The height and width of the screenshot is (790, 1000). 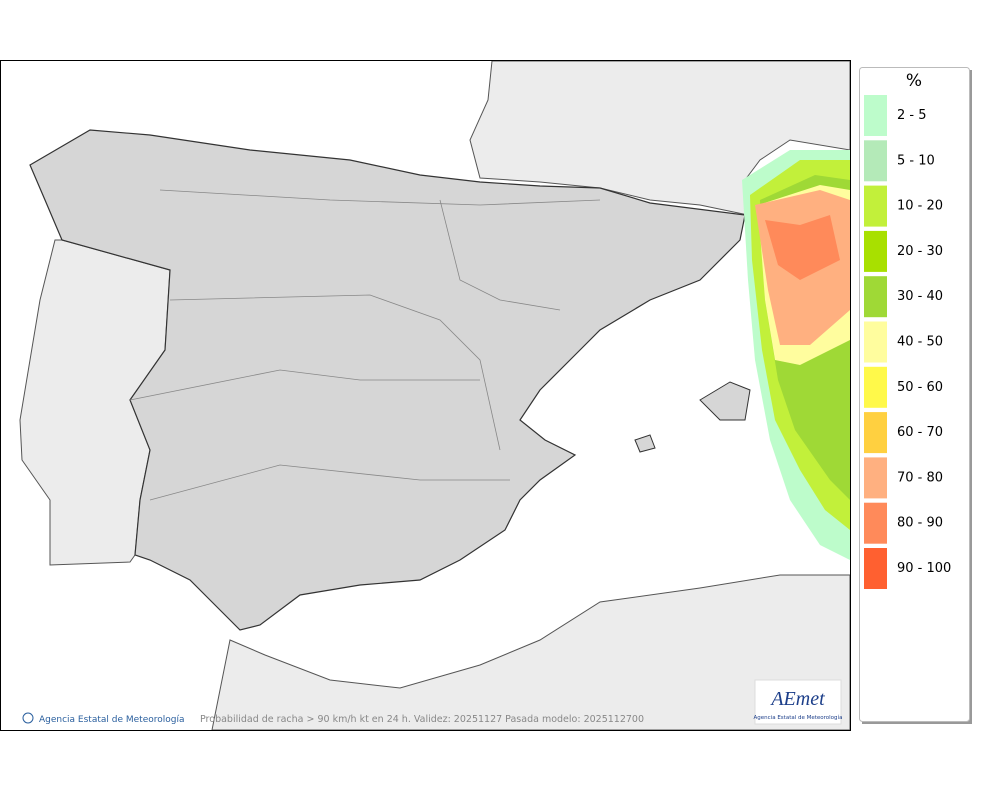 What do you see at coordinates (802, 247) in the screenshot?
I see `prob-area` at bounding box center [802, 247].